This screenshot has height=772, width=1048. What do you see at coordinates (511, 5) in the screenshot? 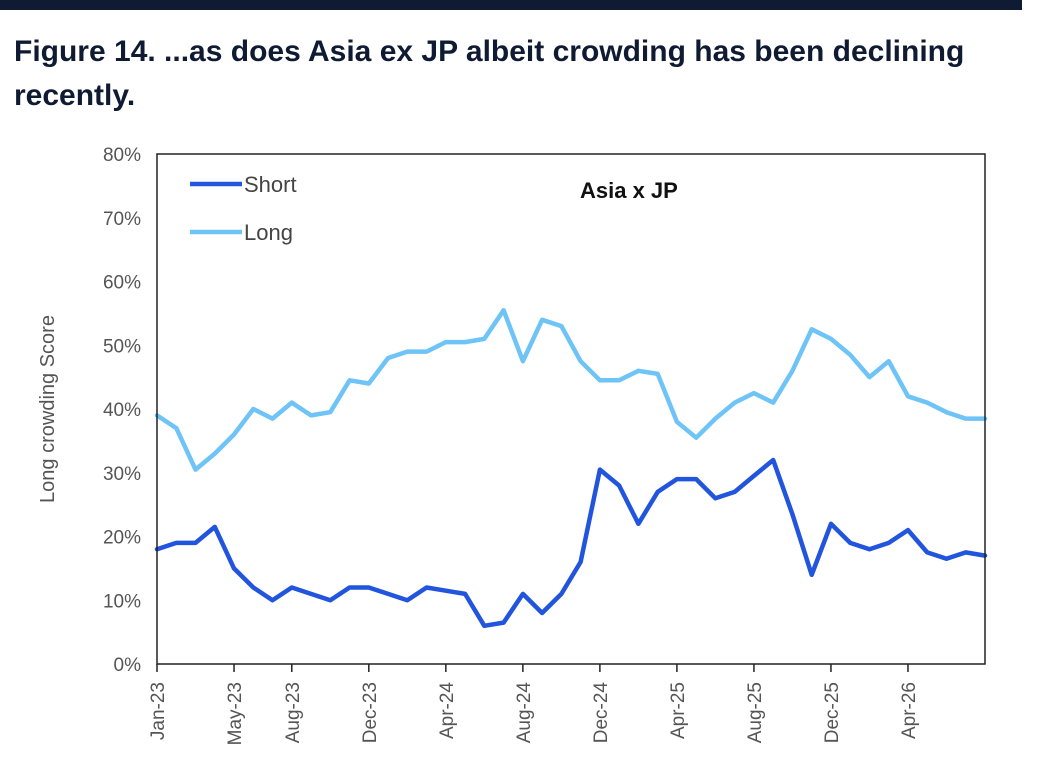
I see `header-bar` at bounding box center [511, 5].